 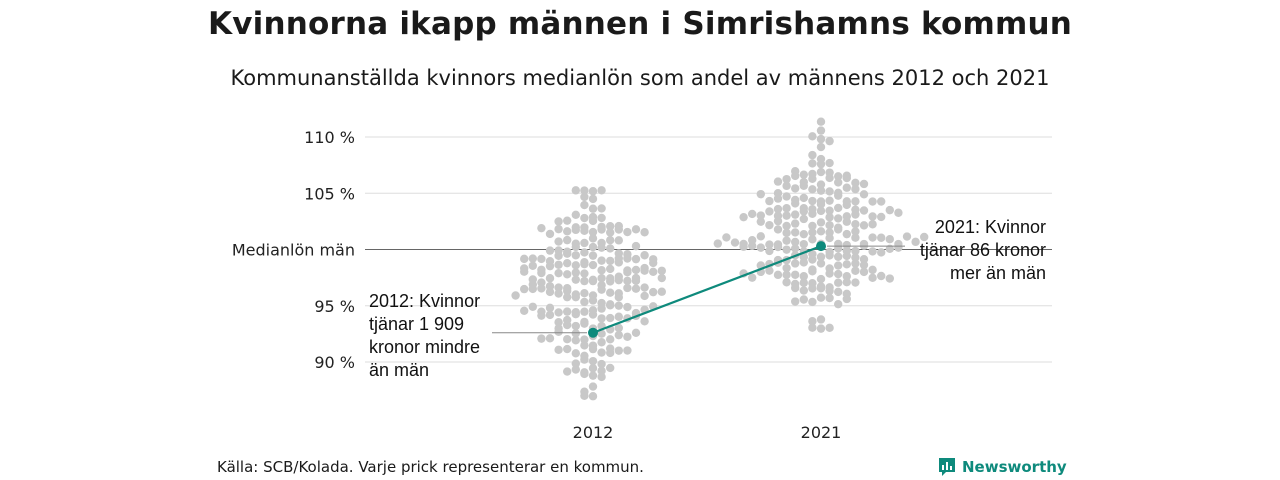 I want to click on y-tick-label: 95 %, so click(x=334, y=306).